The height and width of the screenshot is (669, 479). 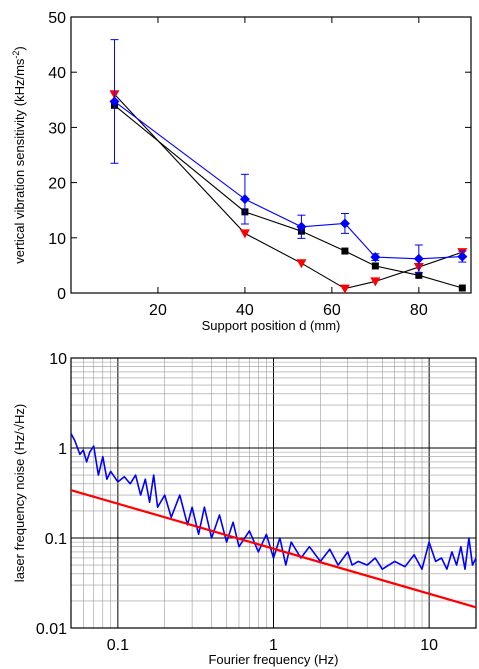 What do you see at coordinates (51, 629) in the screenshot?
I see `y-tick-label: 0.01` at bounding box center [51, 629].